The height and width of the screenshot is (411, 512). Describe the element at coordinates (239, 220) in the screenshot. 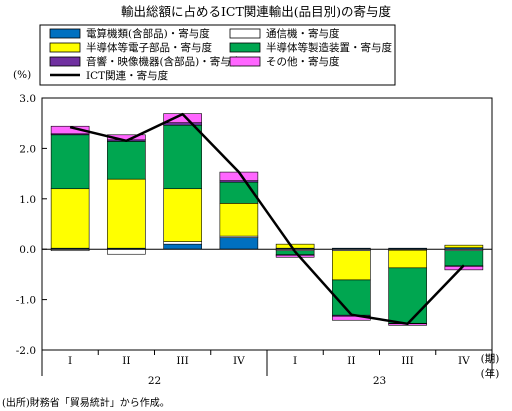

I see `bar-segment-series-2-q3` at that location.